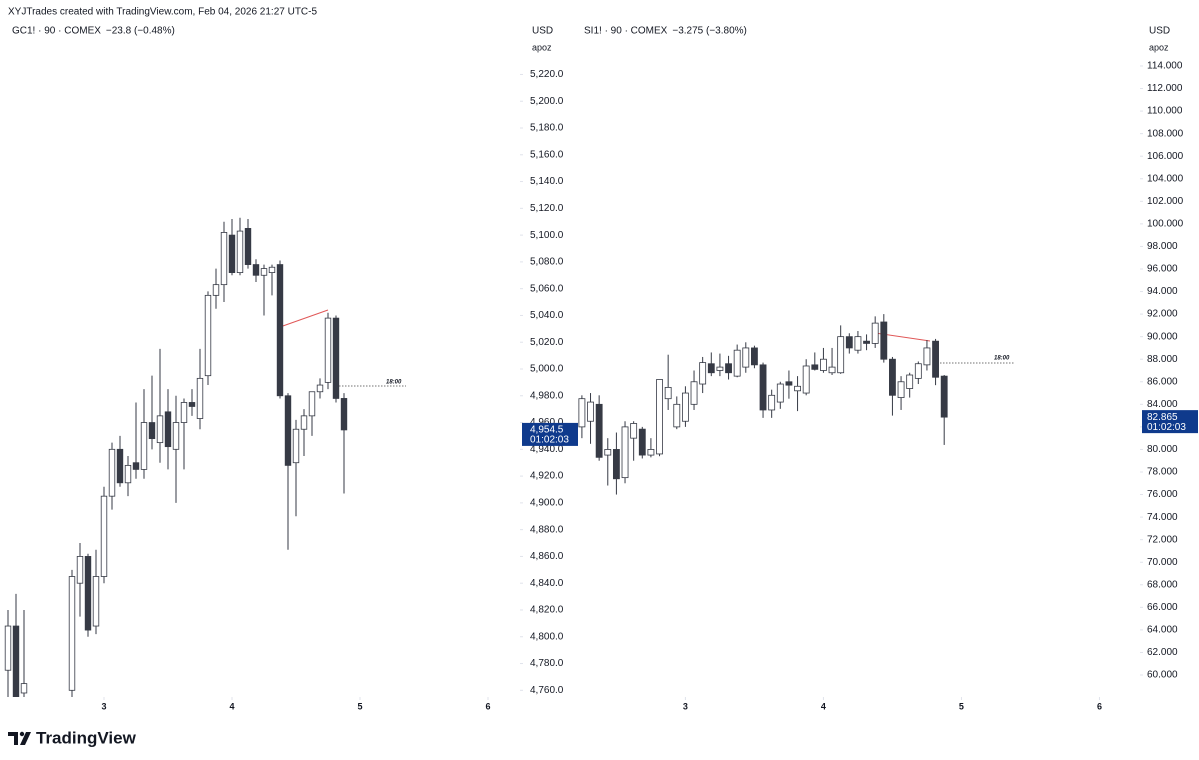 The height and width of the screenshot is (760, 1199). I want to click on y-tick-label: 64.000, so click(1162, 630).